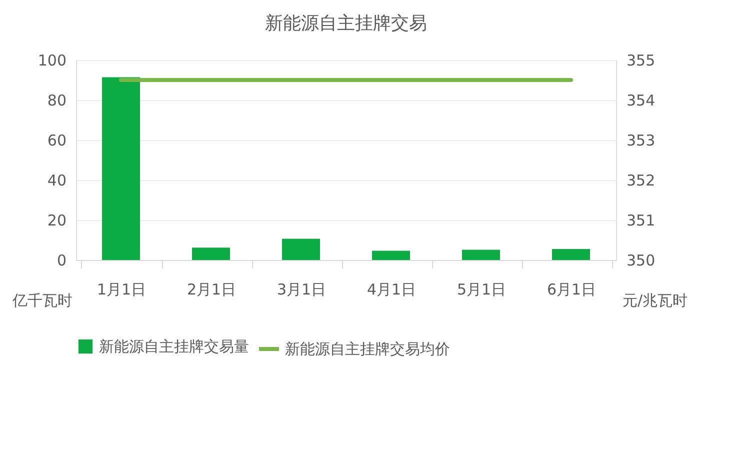 Image resolution: width=752 pixels, height=451 pixels. Describe the element at coordinates (56, 101) in the screenshot. I see `y-tick-label: 80` at that location.